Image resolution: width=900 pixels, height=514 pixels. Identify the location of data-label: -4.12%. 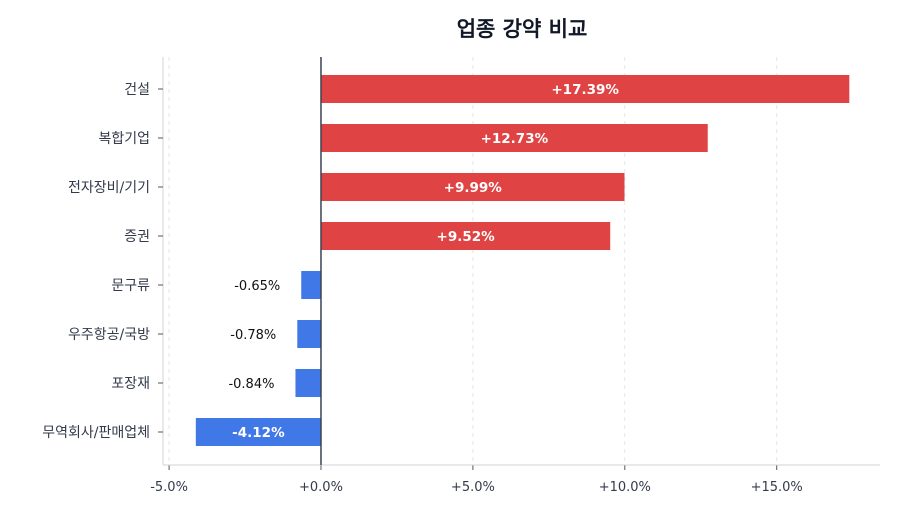
(258, 433).